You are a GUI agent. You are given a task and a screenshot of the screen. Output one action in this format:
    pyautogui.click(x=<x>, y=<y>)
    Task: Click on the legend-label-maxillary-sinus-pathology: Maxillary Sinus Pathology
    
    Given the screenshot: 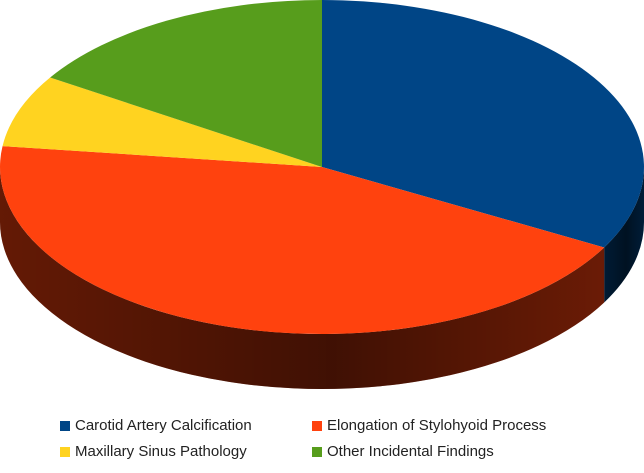 What is the action you would take?
    pyautogui.click(x=161, y=451)
    